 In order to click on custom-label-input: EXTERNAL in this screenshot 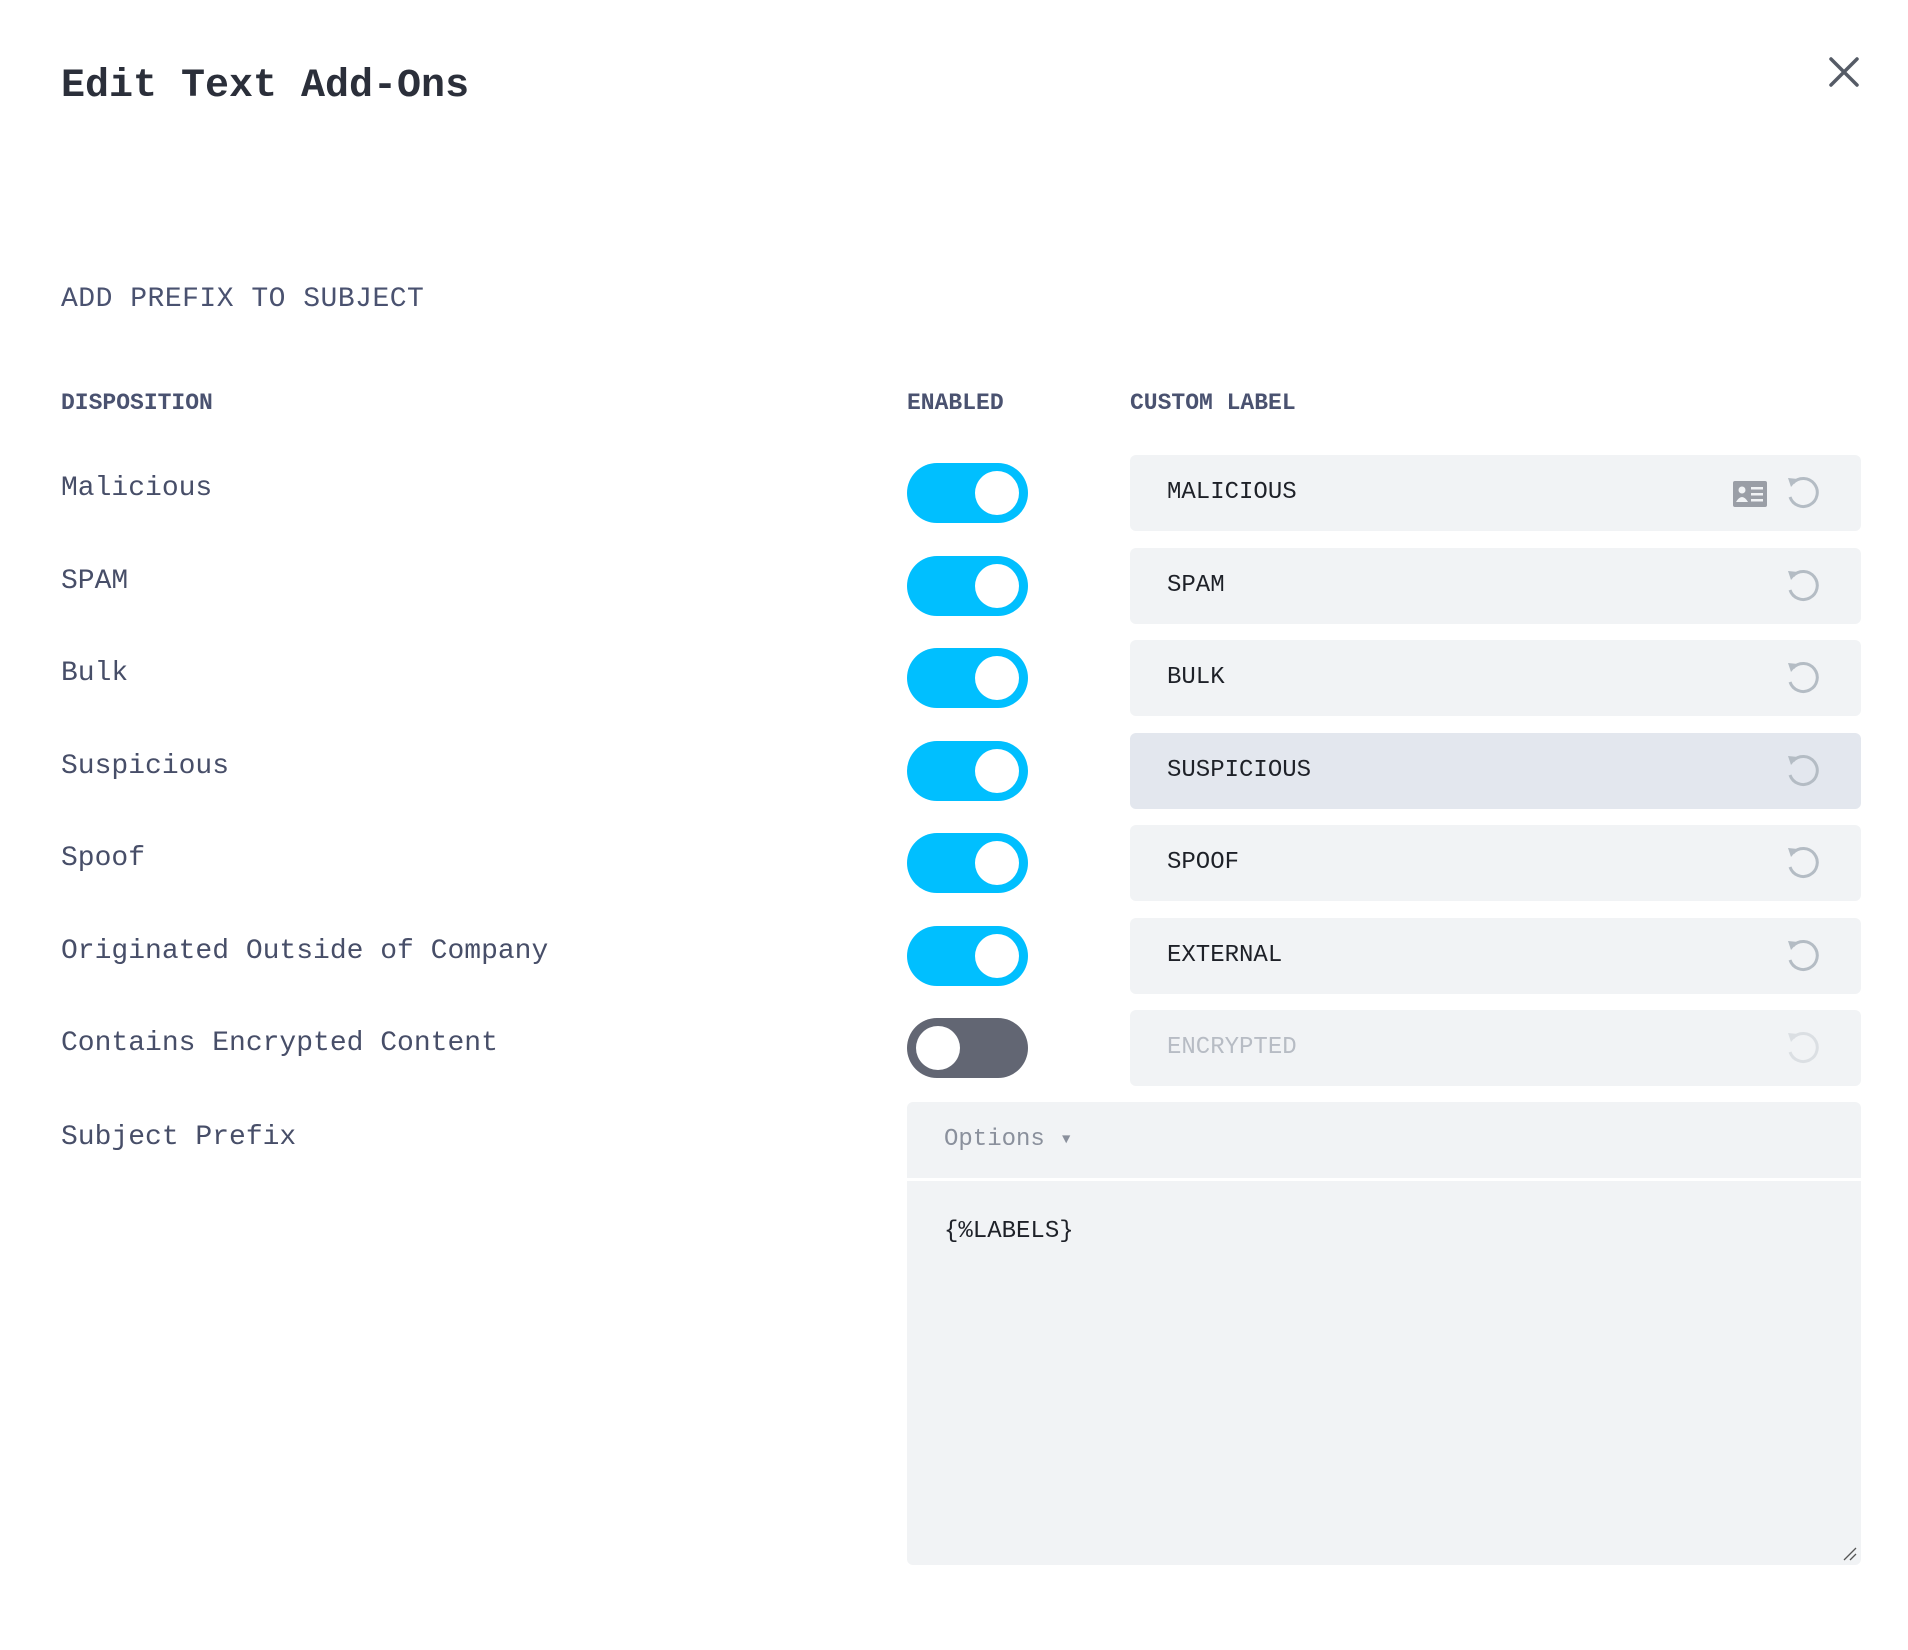, I will do `click(1495, 955)`.